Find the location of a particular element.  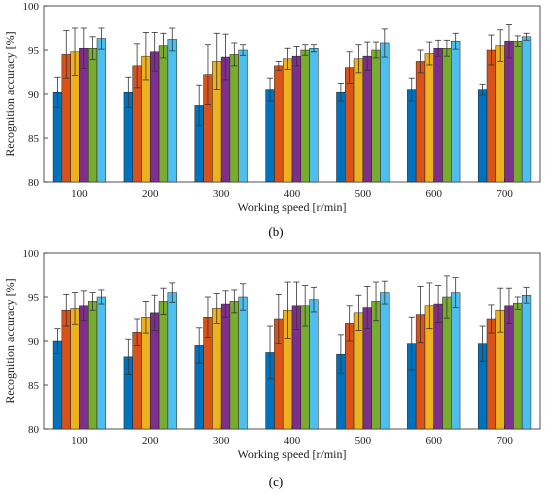

y-tick-label-c-90: 90 is located at coordinates (34, 342).